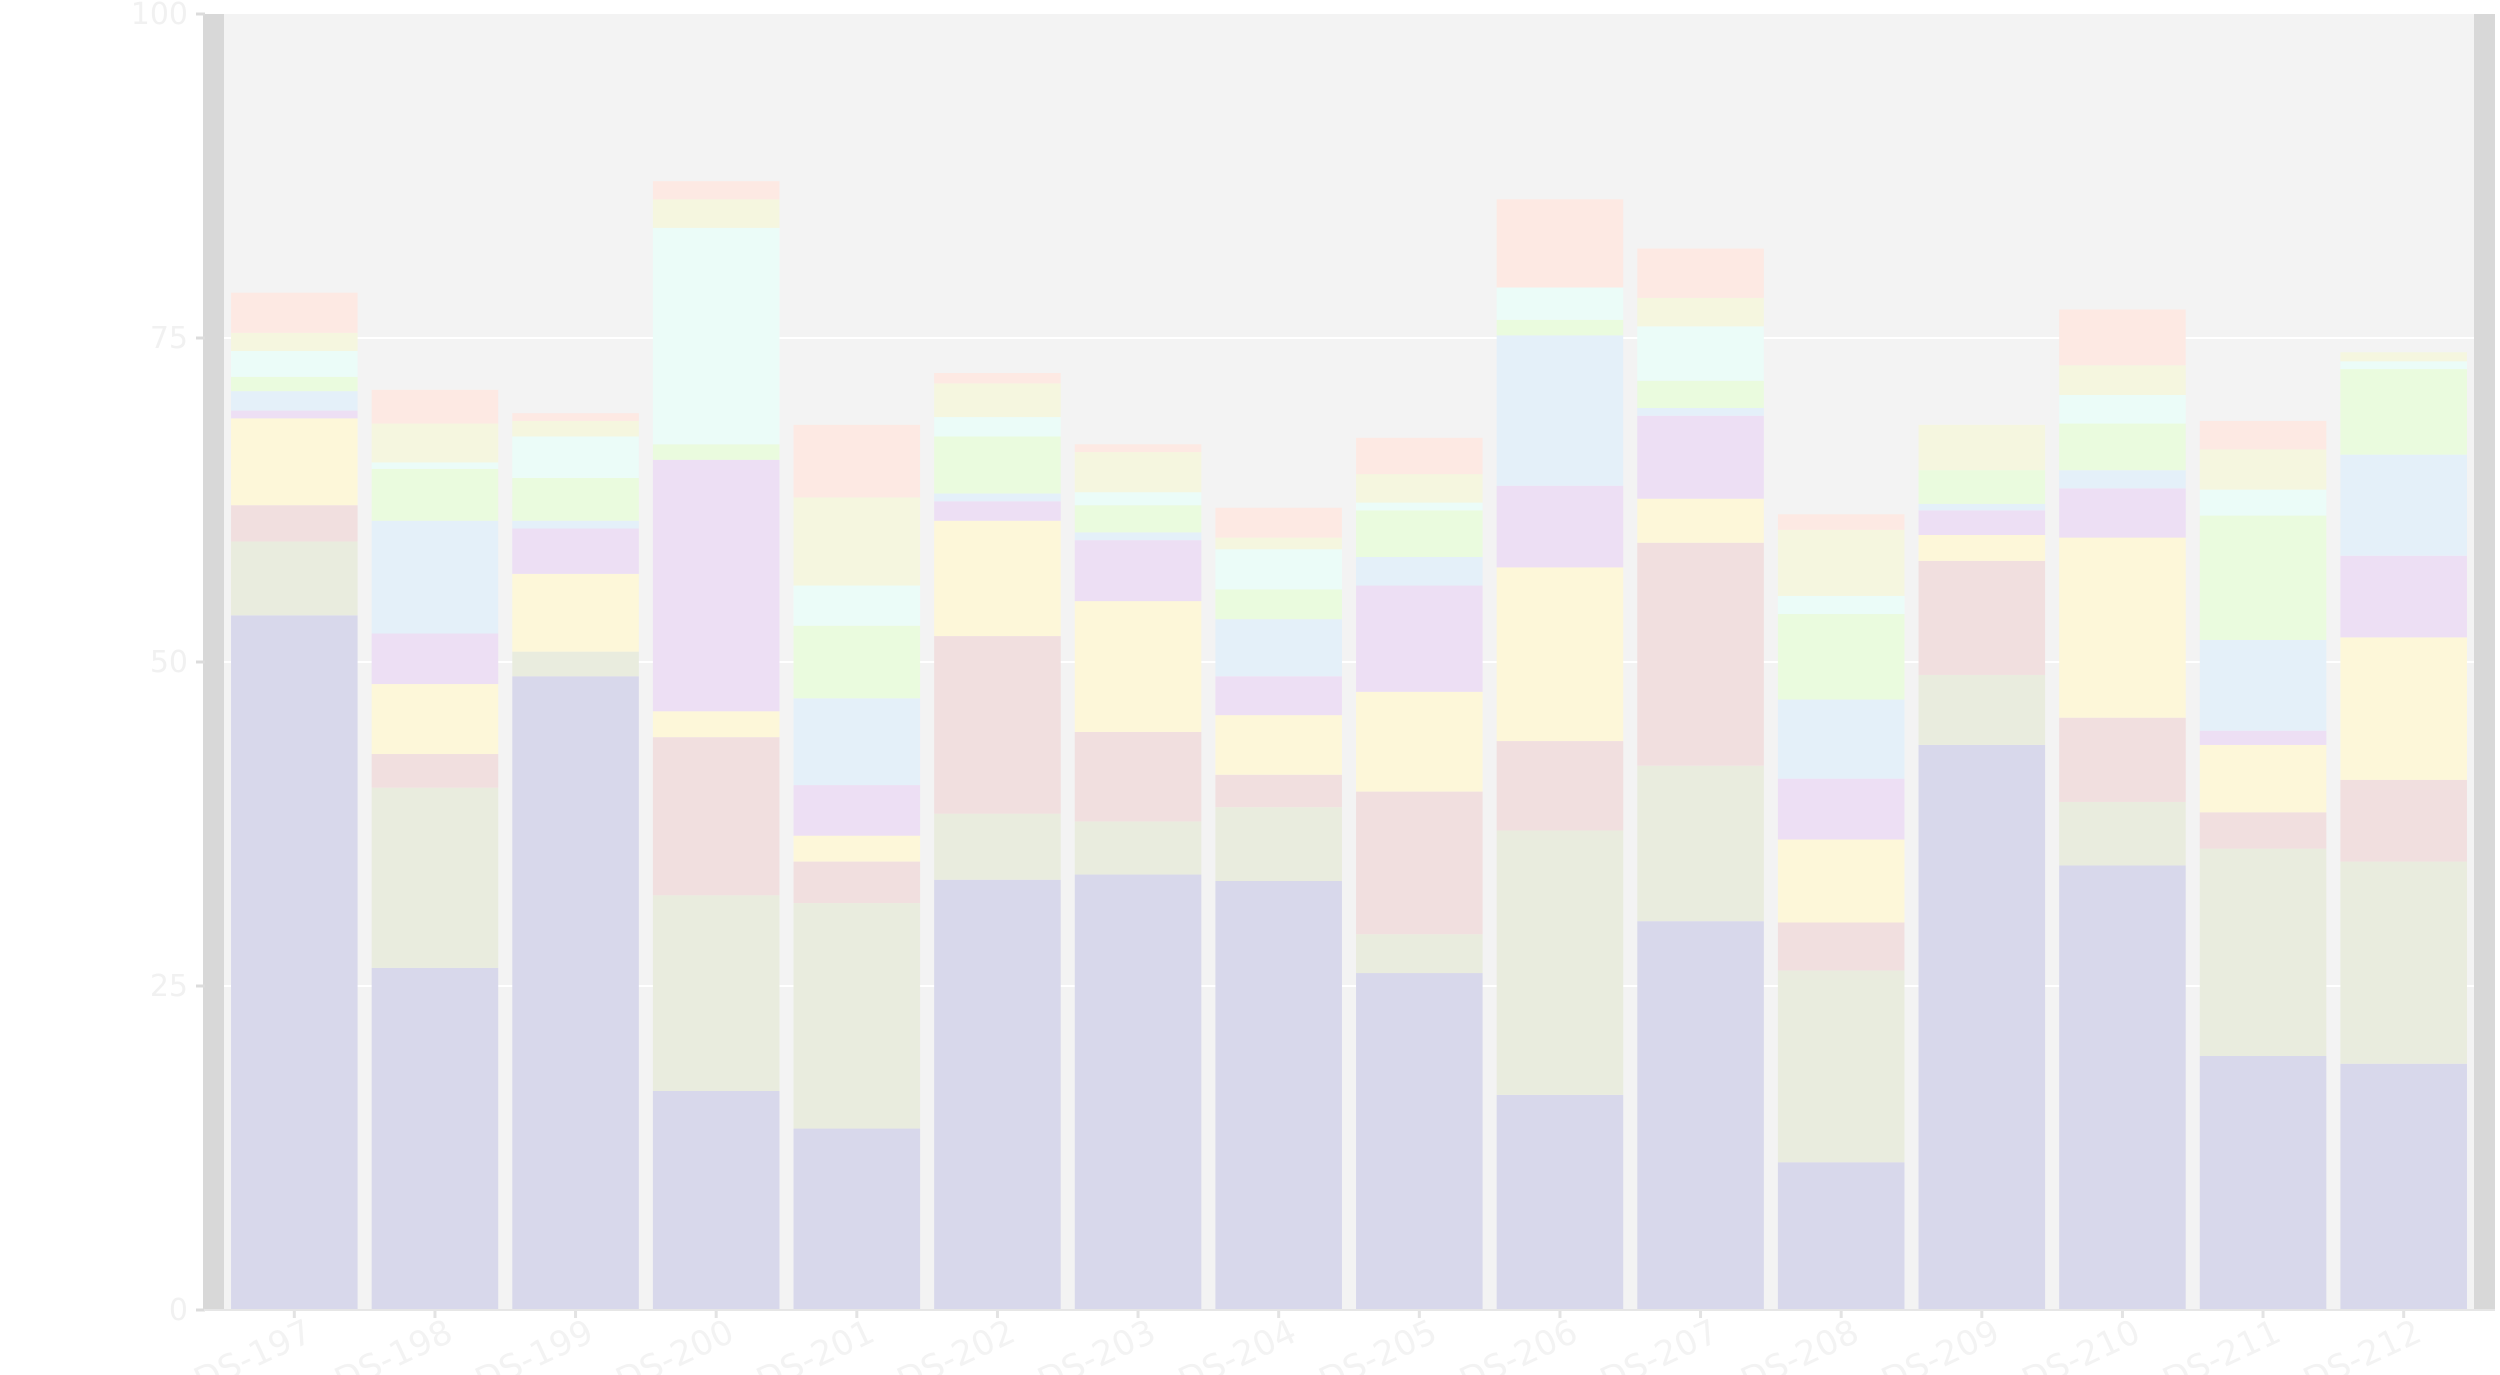  What do you see at coordinates (394, 1343) in the screenshot?
I see `x-tick-label: DS-198` at bounding box center [394, 1343].